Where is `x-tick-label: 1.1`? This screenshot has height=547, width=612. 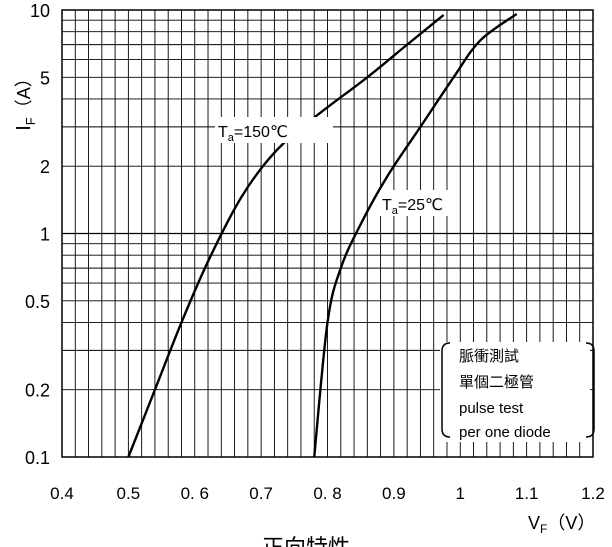
x-tick-label: 1.1 is located at coordinates (527, 493).